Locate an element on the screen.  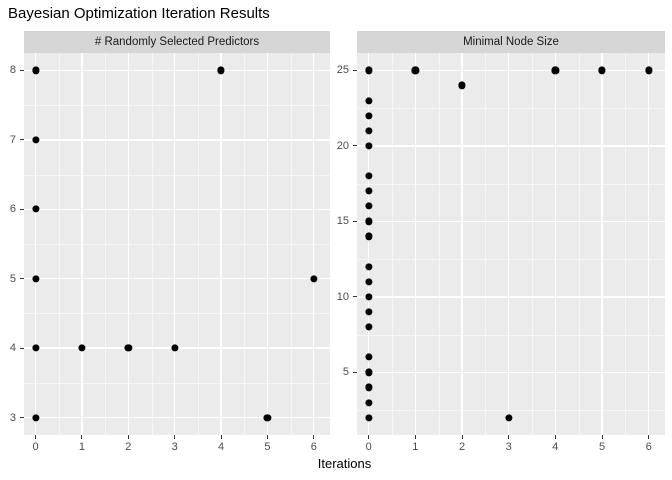
y-tick-label: 5 is located at coordinates (12, 278).